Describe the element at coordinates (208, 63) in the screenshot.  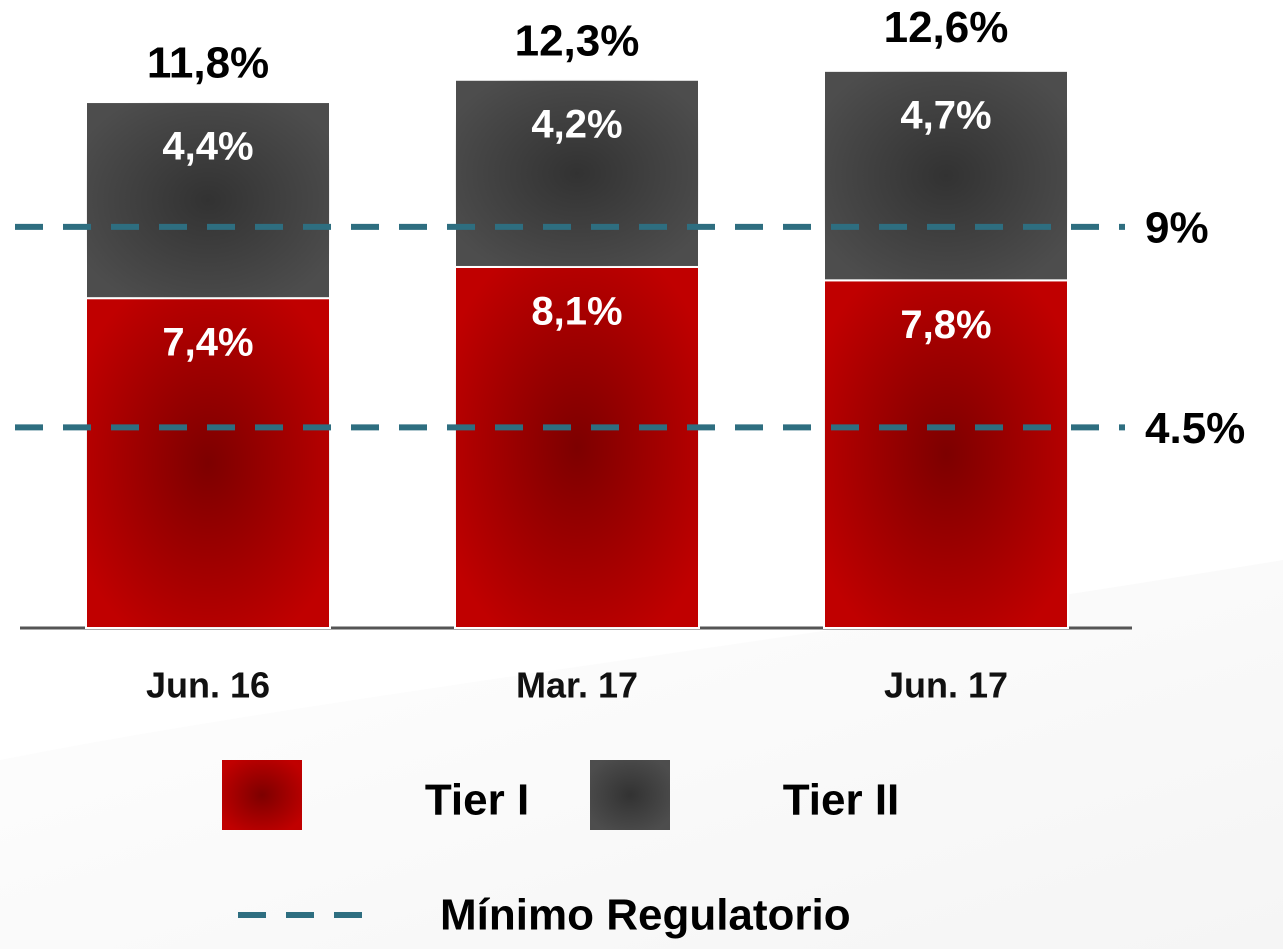
I see `total-label: 11,8%` at that location.